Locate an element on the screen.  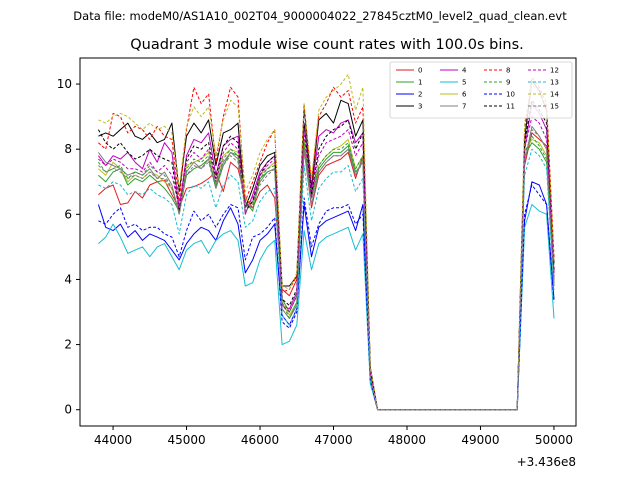
legend-label-1: 1 is located at coordinates (420, 83).